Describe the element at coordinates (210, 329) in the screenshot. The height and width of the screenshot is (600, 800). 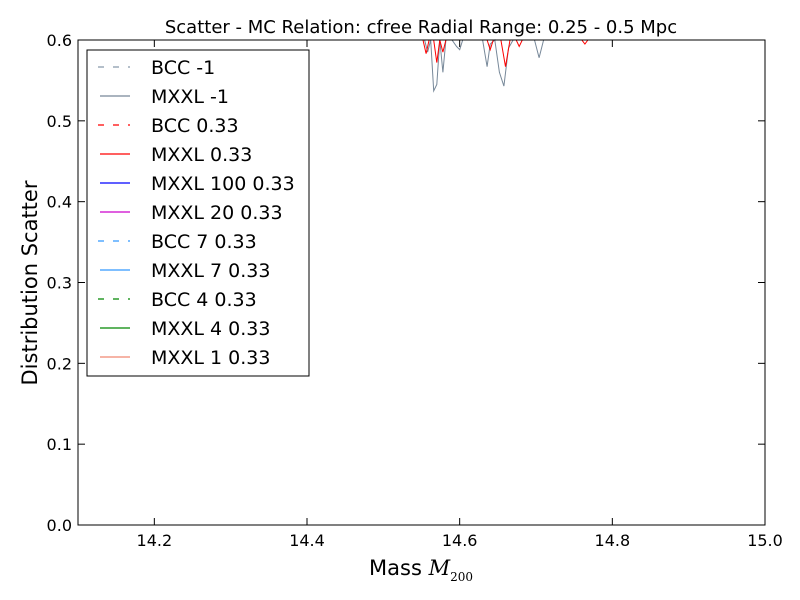
I see `legend-label: MXXL 4 0.33` at that location.